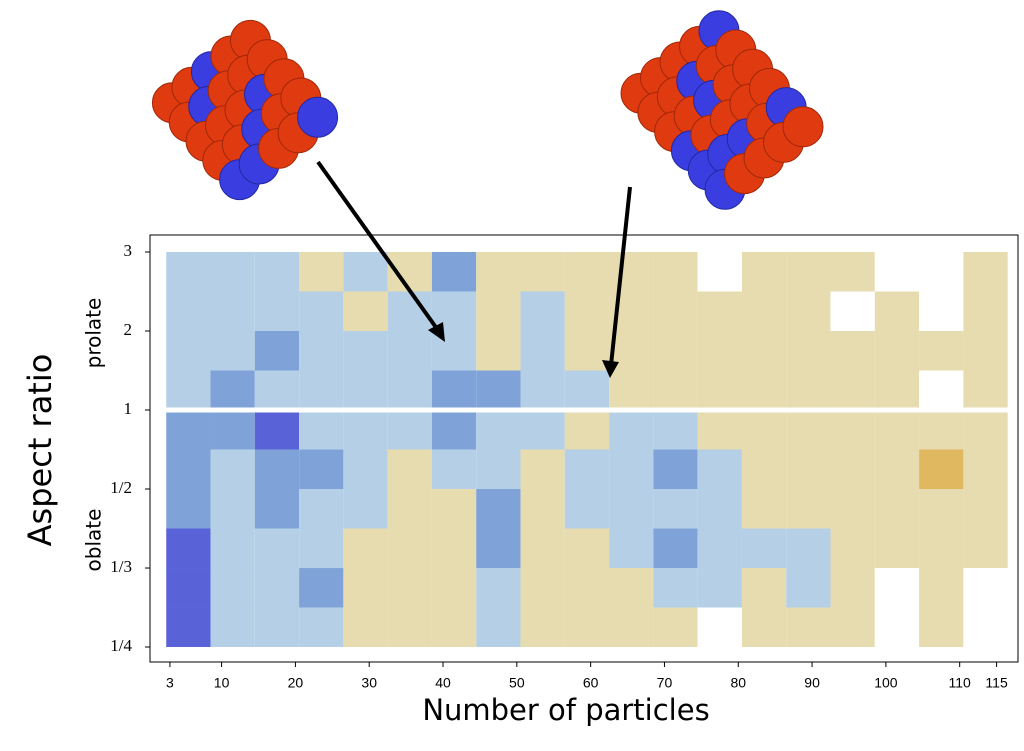 This screenshot has height=751, width=1024. What do you see at coordinates (436, 332) in the screenshot?
I see `arrow-head` at bounding box center [436, 332].